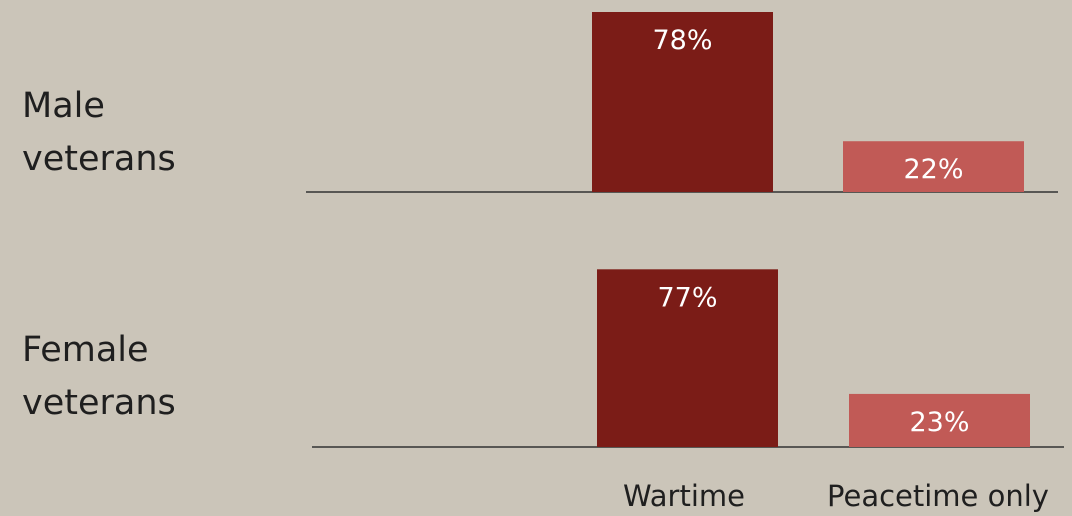 Image resolution: width=1072 pixels, height=516 pixels. Describe the element at coordinates (99, 159) in the screenshot. I see `group-label-male-line2: veterans` at that location.